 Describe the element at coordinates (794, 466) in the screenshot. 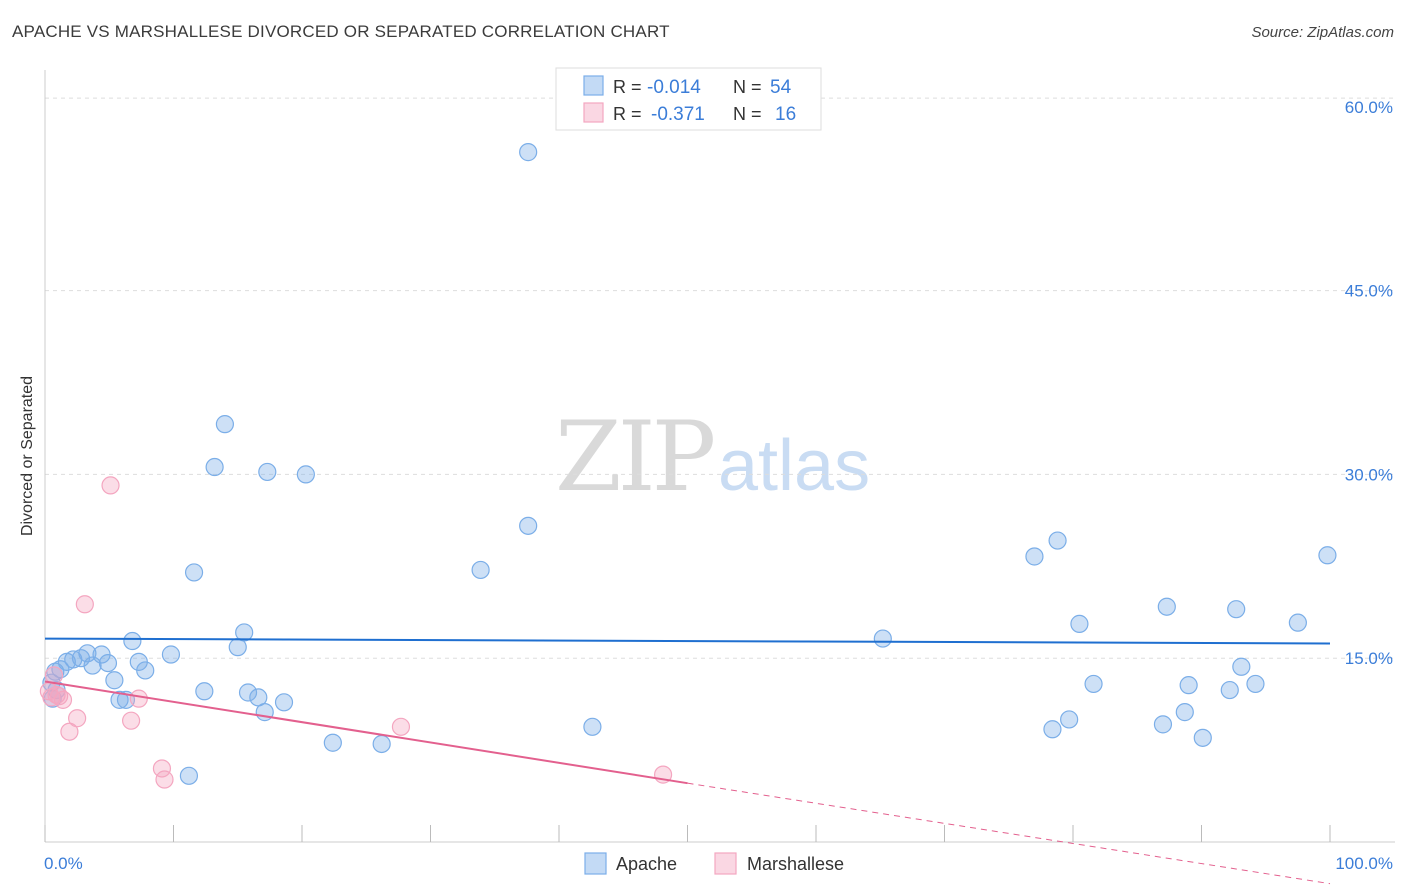

I see `watermark-atlas: atlas` at that location.